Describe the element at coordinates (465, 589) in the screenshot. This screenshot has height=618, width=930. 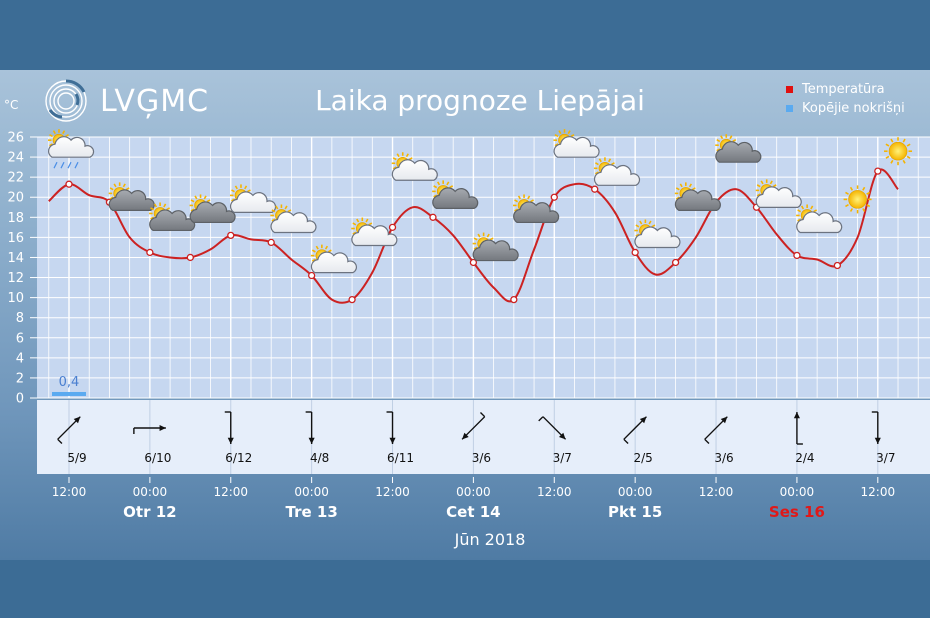
I see `bottom-band` at that location.